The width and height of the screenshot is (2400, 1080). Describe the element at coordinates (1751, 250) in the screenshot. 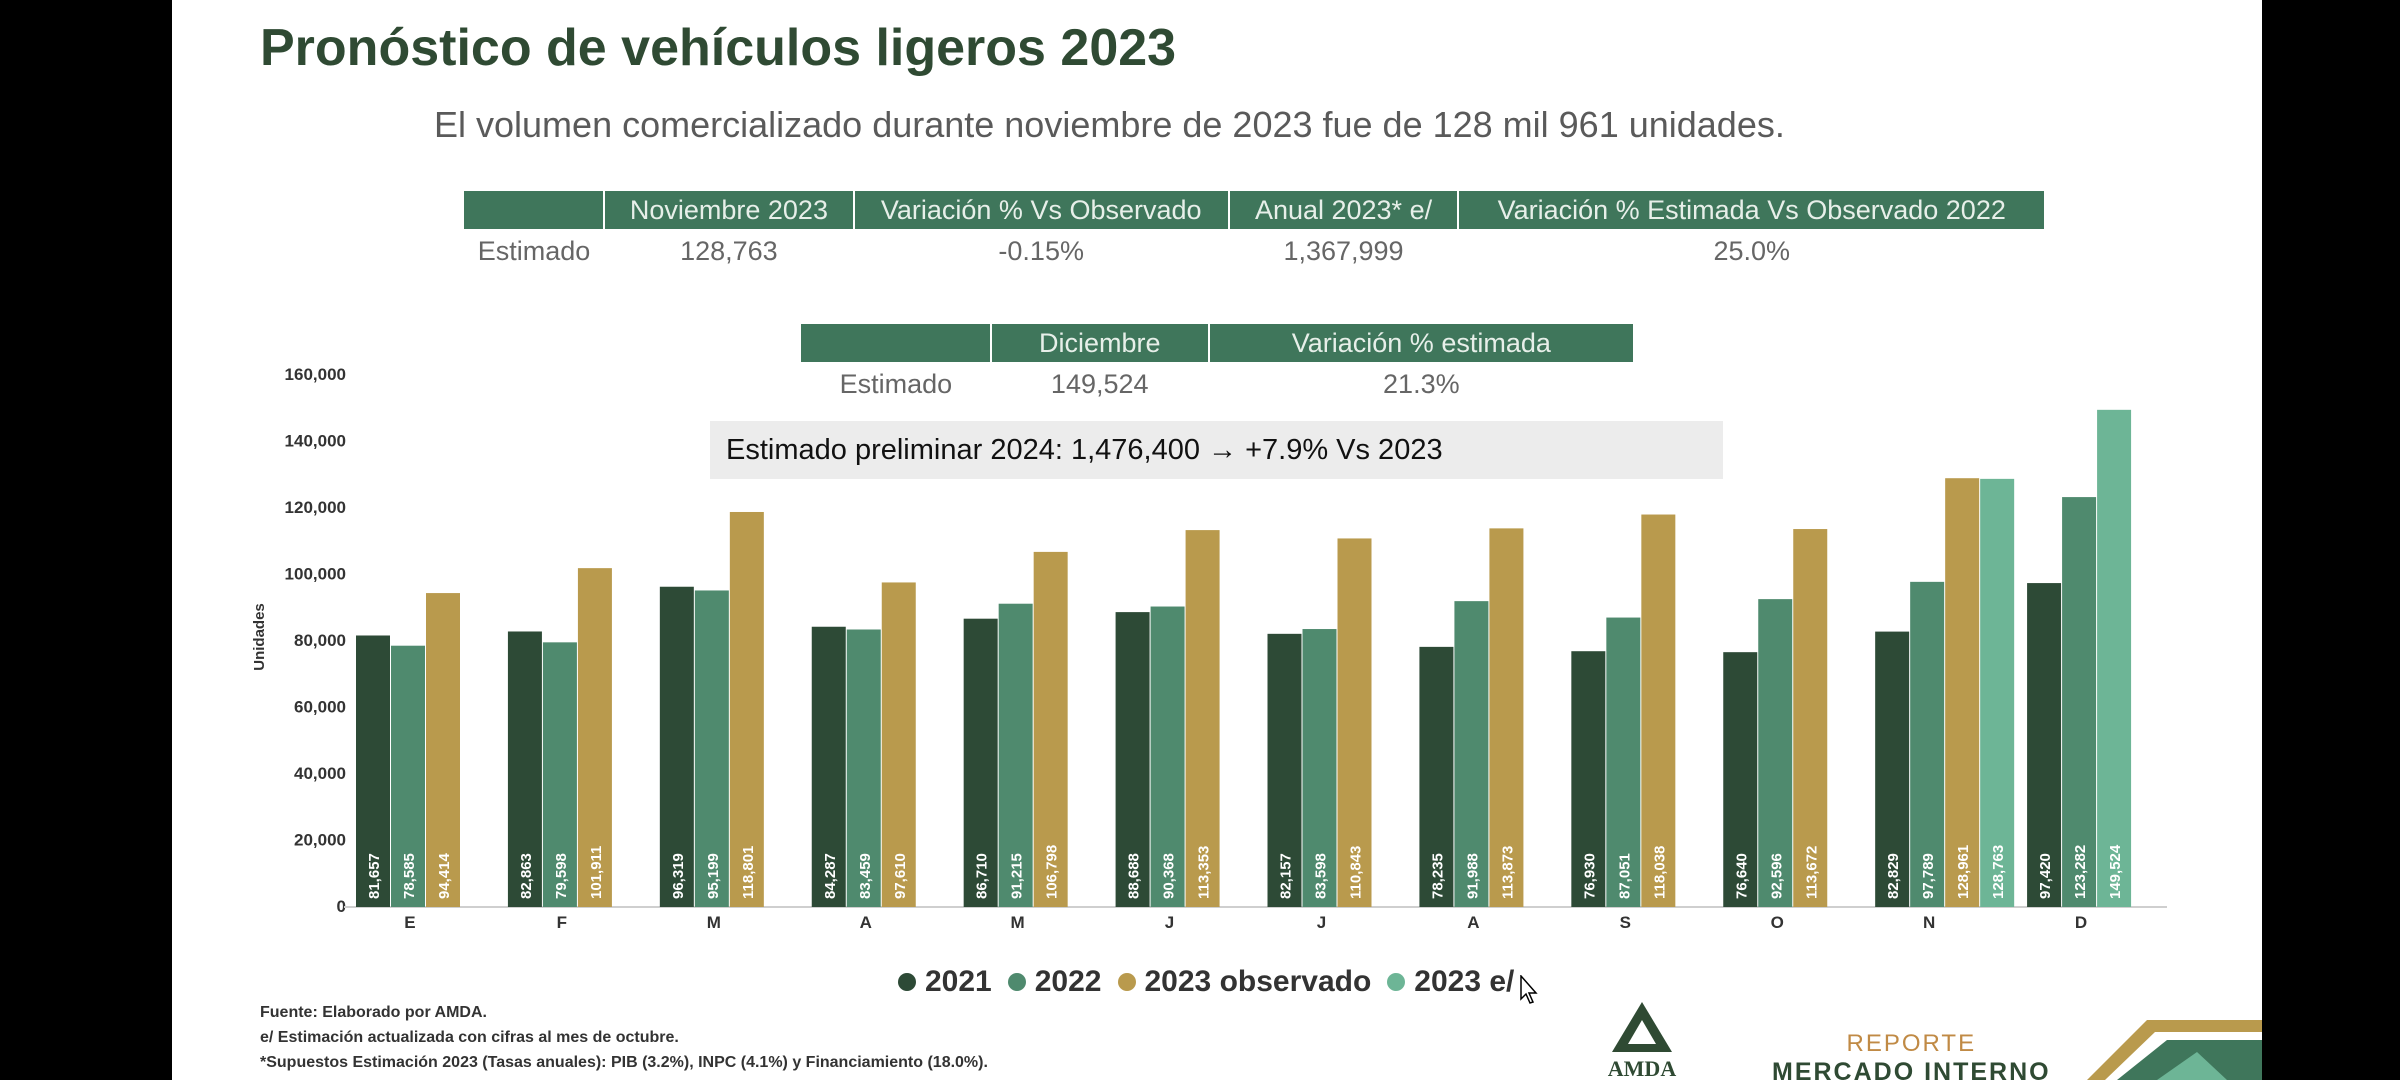

I see `table-cell: 25.0%` at that location.